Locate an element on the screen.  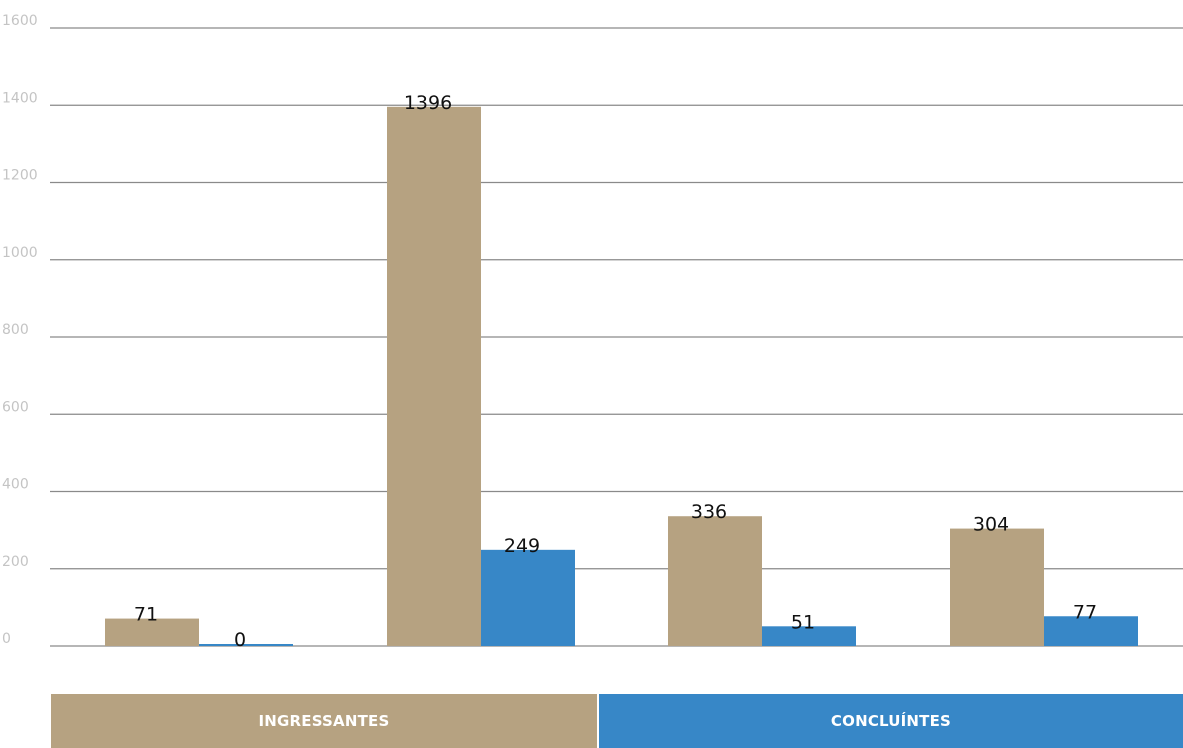
y-axis-ticks: 0 200 400 600 800 1000 1200 1400 1600 is located at coordinates (20, 330).